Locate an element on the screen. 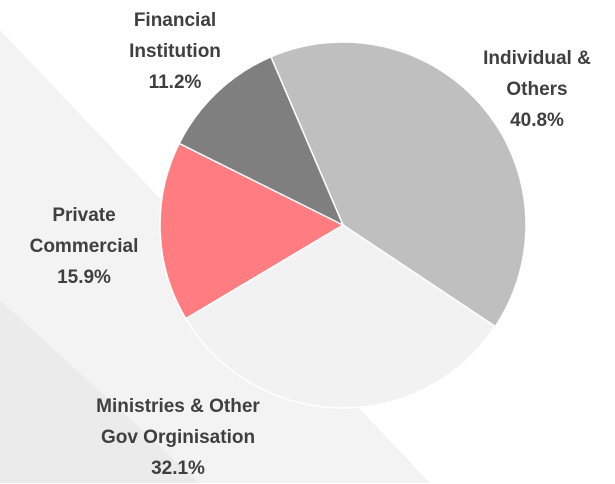  slice-value: 40.8% is located at coordinates (537, 120).